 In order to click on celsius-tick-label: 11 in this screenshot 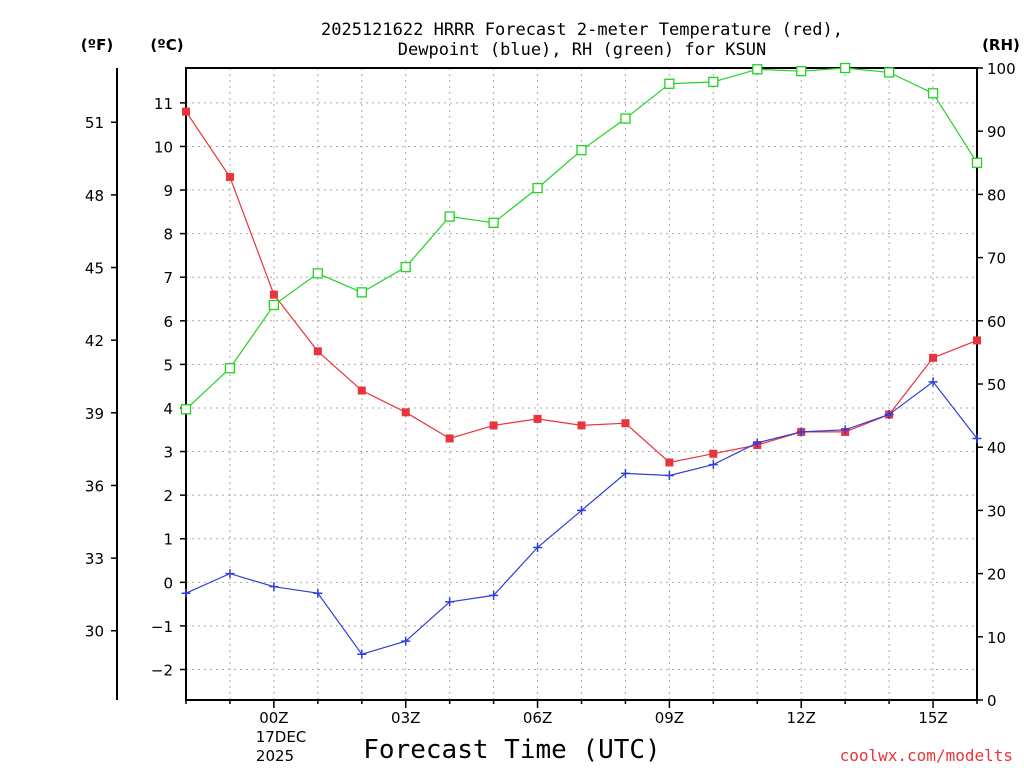, I will do `click(163, 104)`.